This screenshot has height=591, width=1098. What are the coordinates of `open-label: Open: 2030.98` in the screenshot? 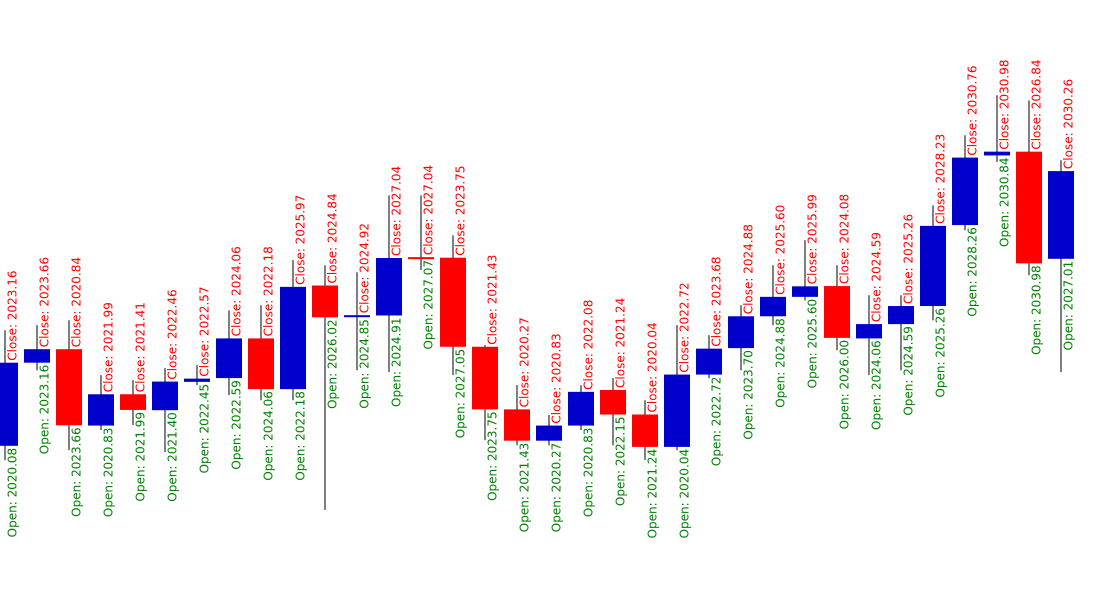 It's located at (1037, 310).